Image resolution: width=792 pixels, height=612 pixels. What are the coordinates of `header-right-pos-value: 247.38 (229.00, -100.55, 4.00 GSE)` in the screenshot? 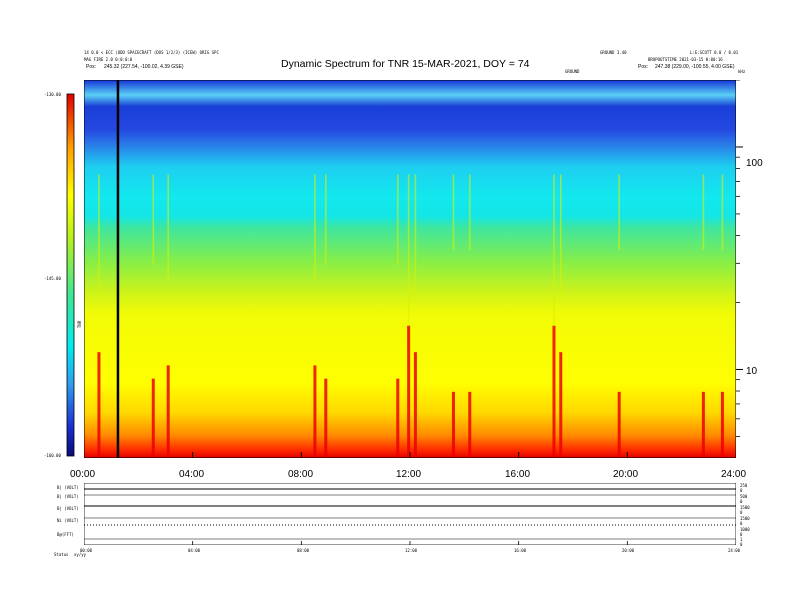 It's located at (695, 67).